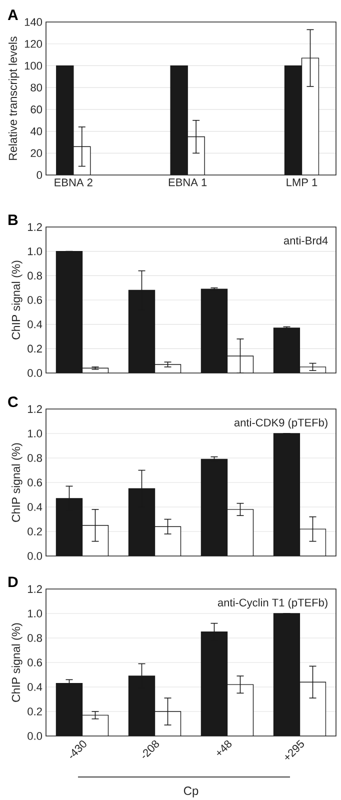 This screenshot has height=800, width=341. Describe the element at coordinates (187, 182) in the screenshot. I see `x-tick-label: EBNA 1` at that location.